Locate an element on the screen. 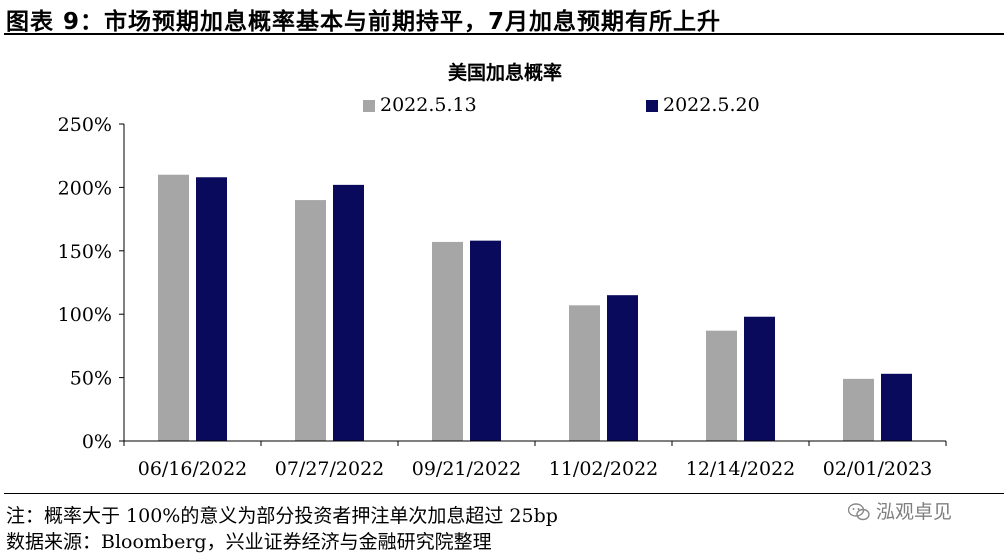 The width and height of the screenshot is (1008, 554). y-tick-label: 50% is located at coordinates (91, 379).